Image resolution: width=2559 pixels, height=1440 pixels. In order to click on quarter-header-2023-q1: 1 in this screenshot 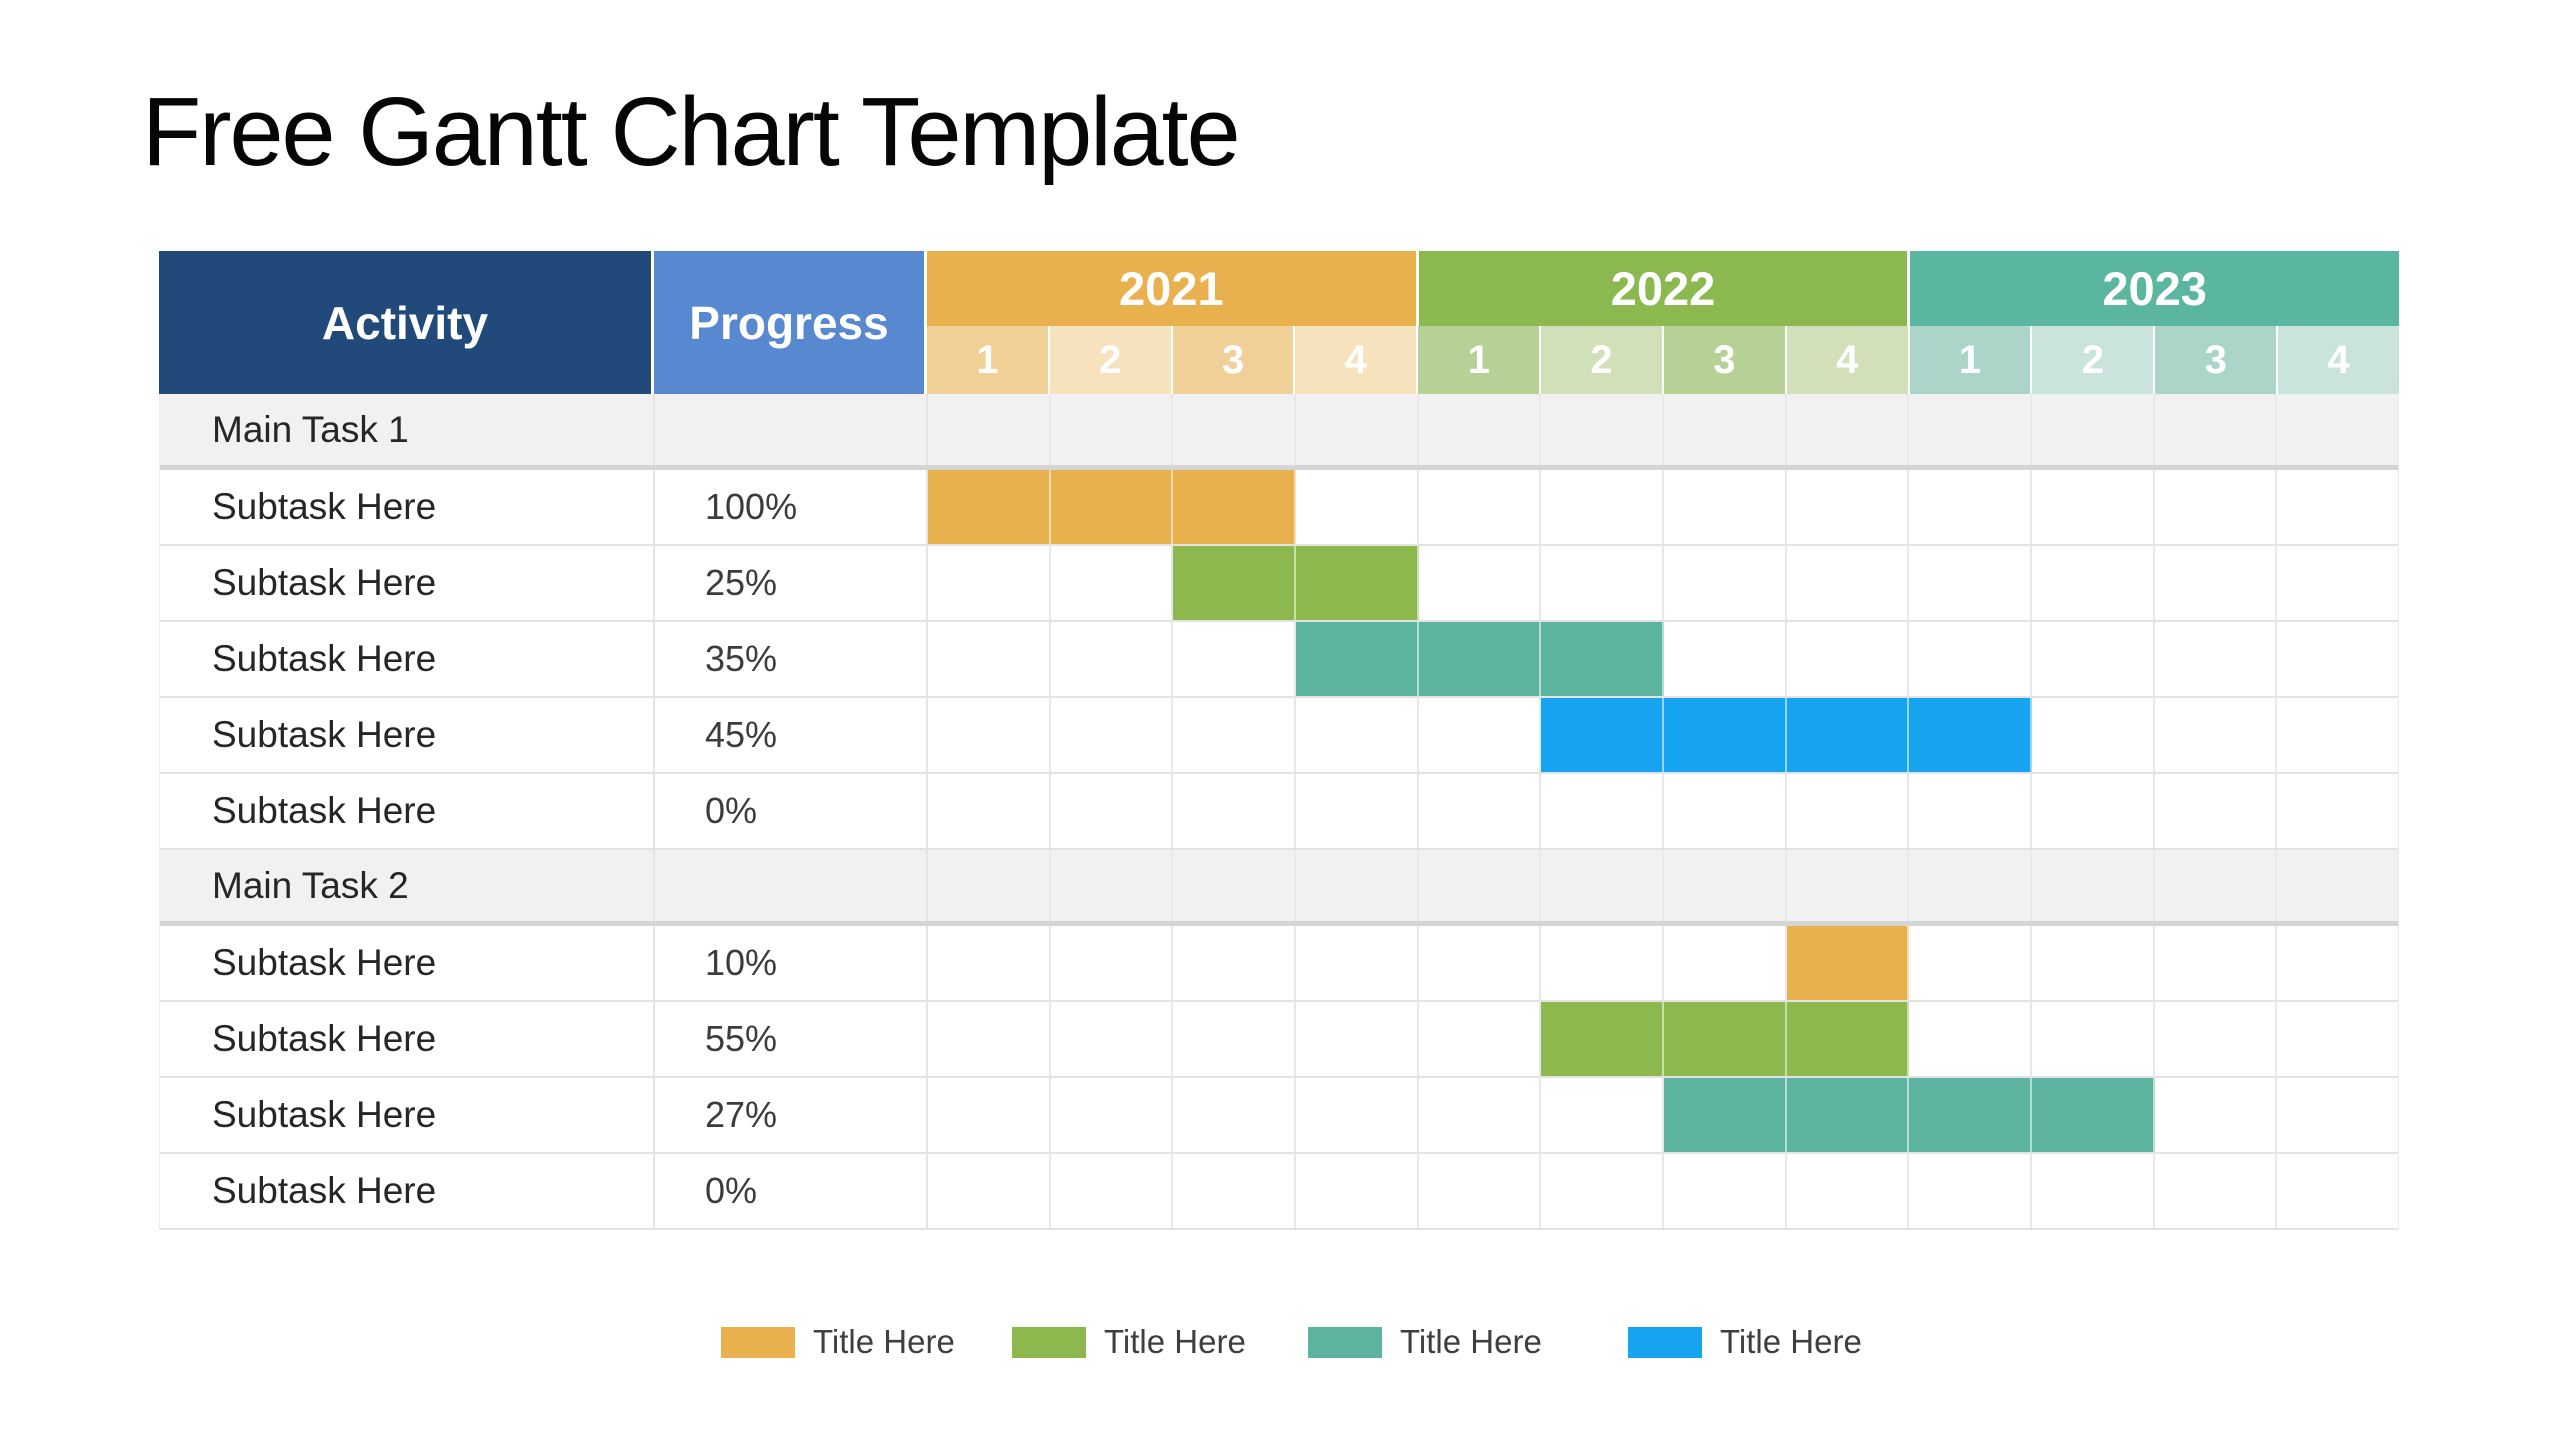, I will do `click(1971, 360)`.